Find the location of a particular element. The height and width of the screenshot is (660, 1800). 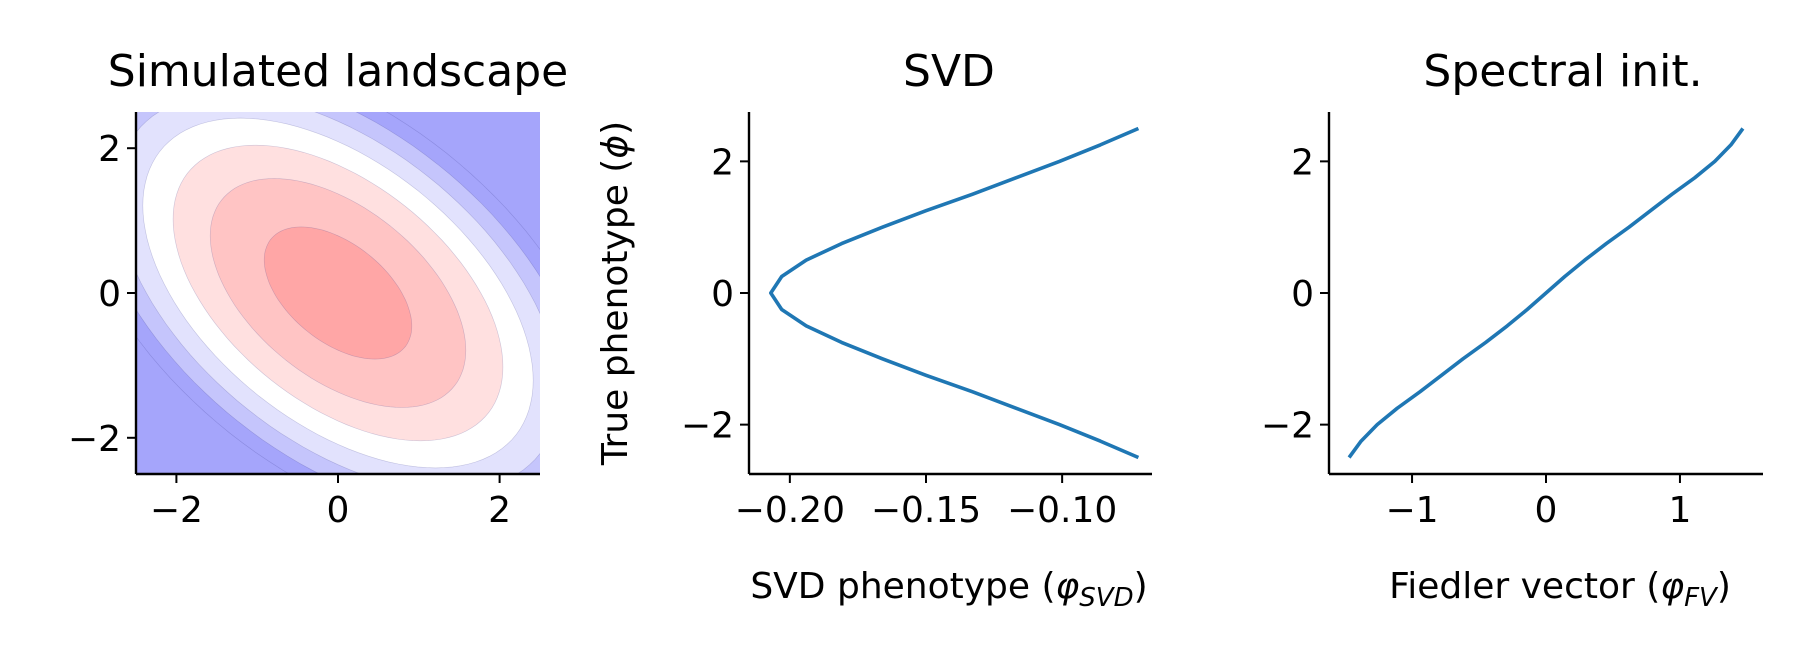

landscape-x-tick-label: −2 is located at coordinates (176, 510).